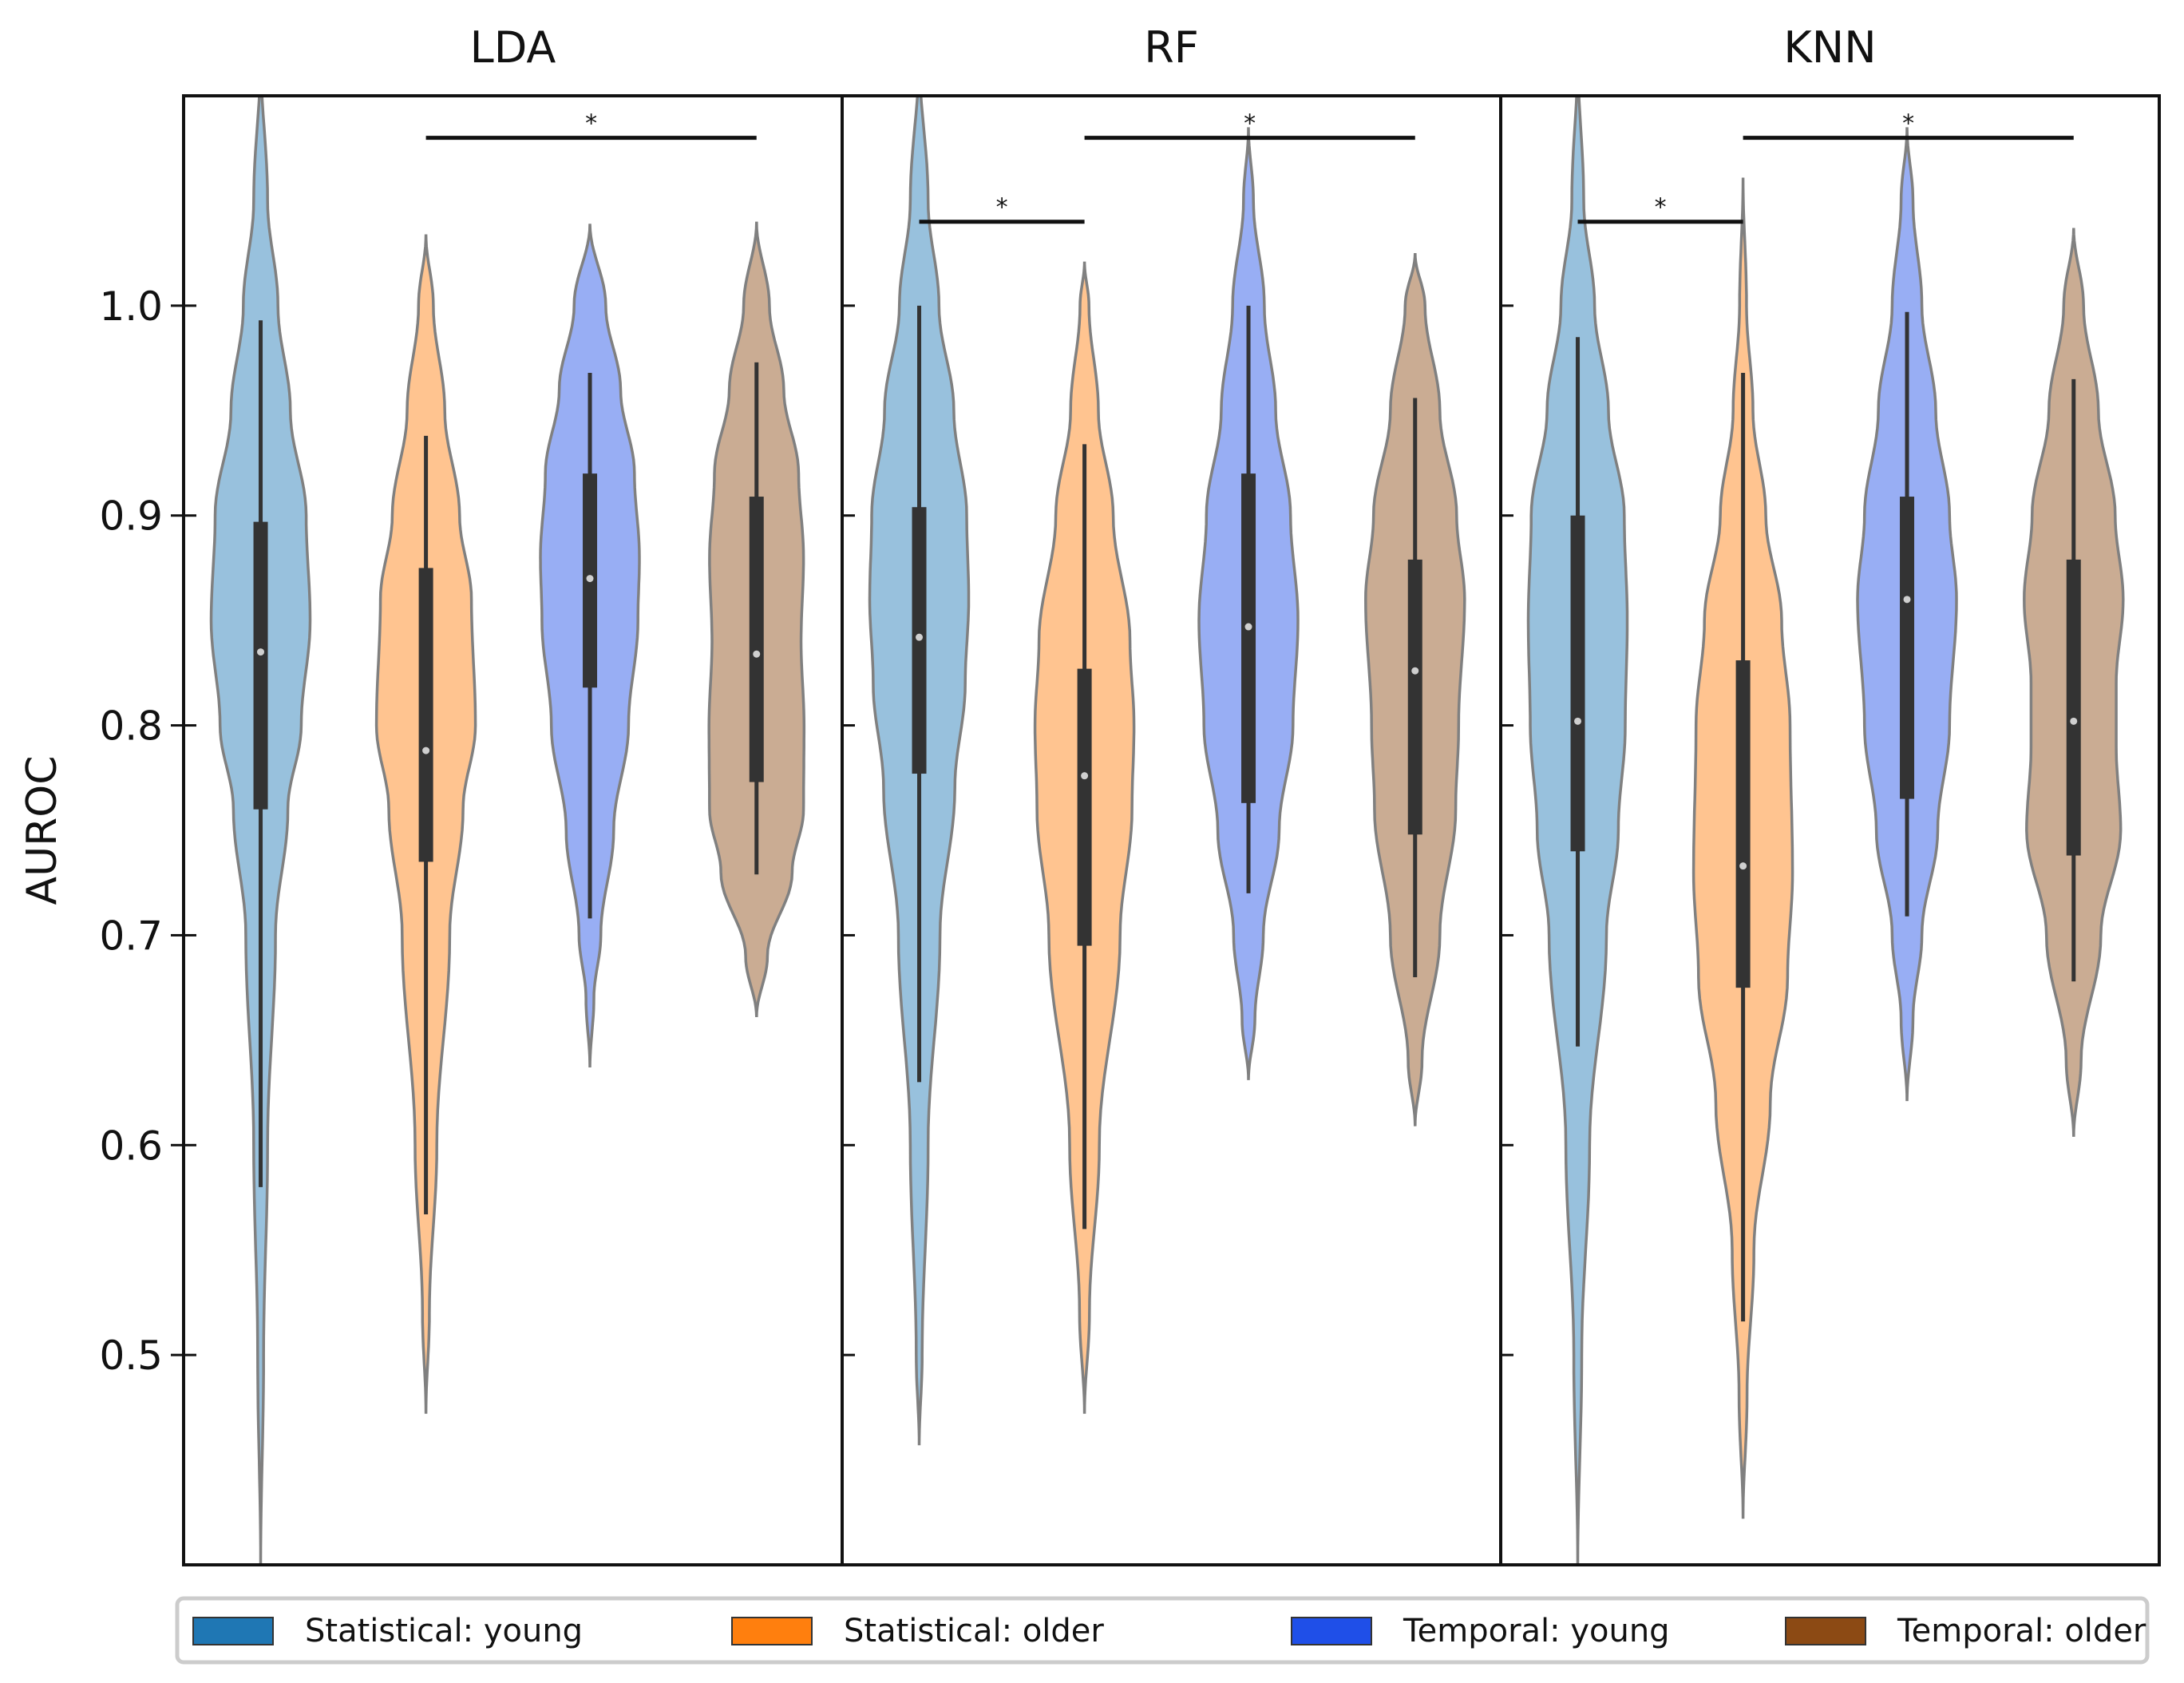 Image resolution: width=2184 pixels, height=1683 pixels. What do you see at coordinates (131, 1146) in the screenshot?
I see `y-tick-label: 0.6` at bounding box center [131, 1146].